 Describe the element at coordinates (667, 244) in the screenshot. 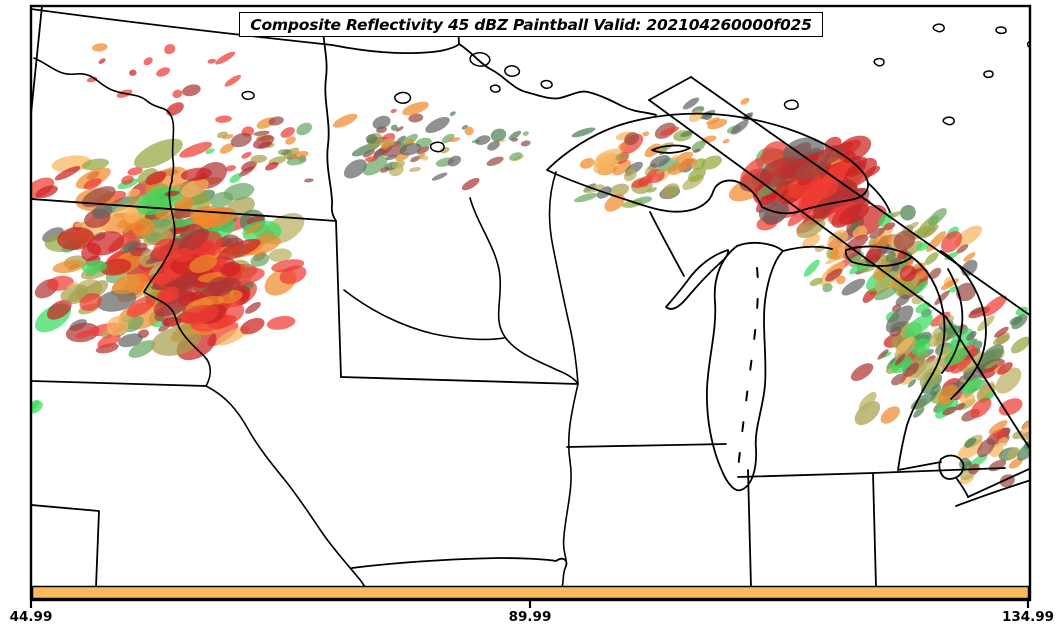

I see `wi-mi-border` at that location.